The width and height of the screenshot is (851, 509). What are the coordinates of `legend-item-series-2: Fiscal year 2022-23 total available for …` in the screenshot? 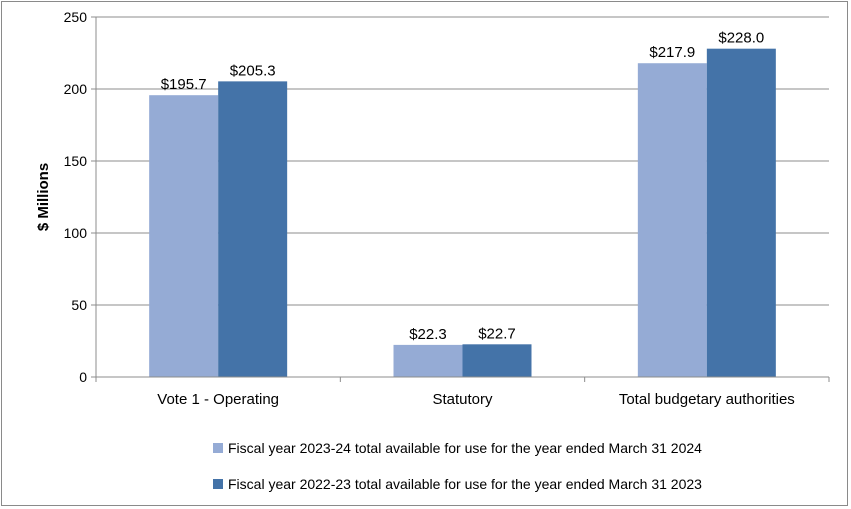 It's located at (457, 484).